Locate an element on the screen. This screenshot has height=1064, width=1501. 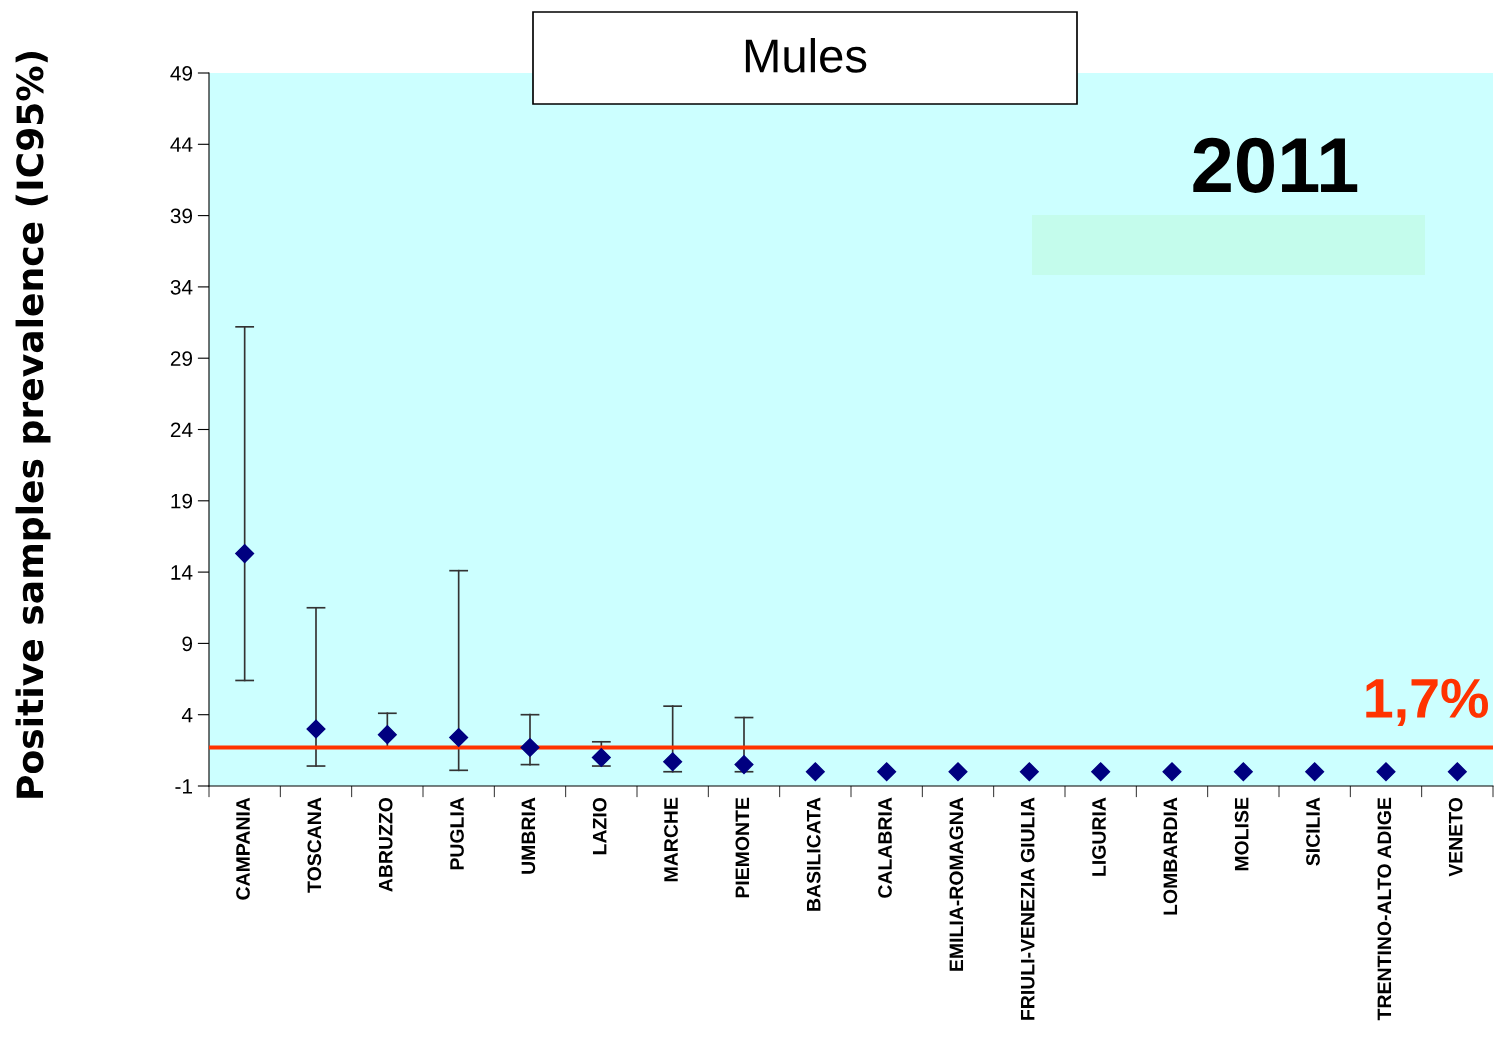
annotation: 2011 is located at coordinates (1275, 165).